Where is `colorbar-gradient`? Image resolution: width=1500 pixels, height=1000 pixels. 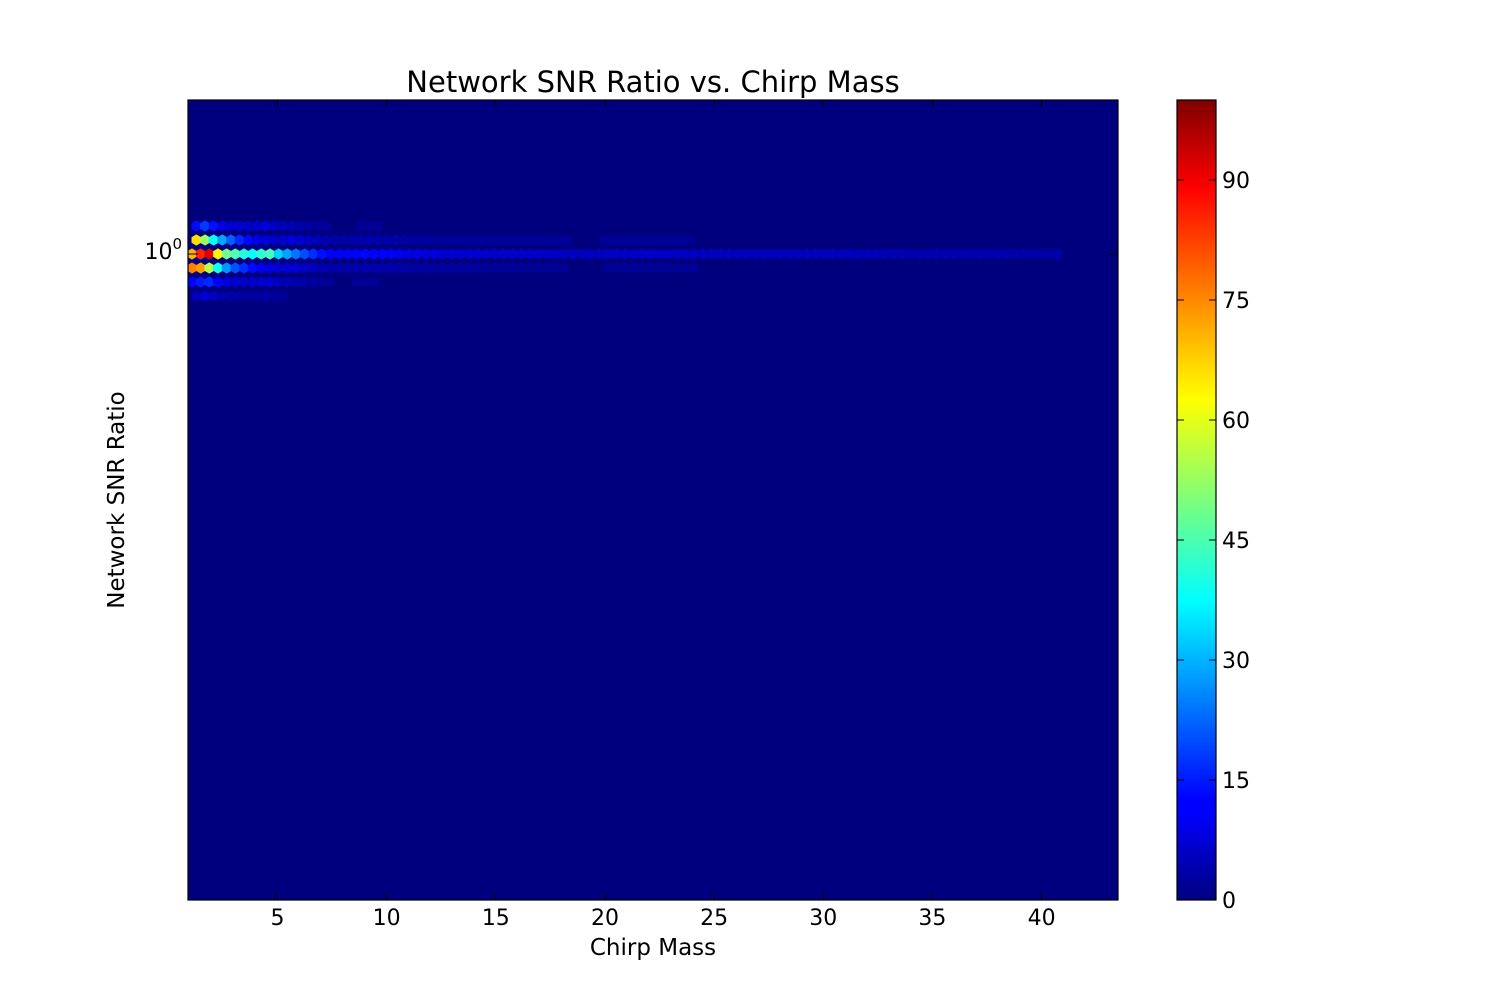
colorbar-gradient is located at coordinates (1196, 500).